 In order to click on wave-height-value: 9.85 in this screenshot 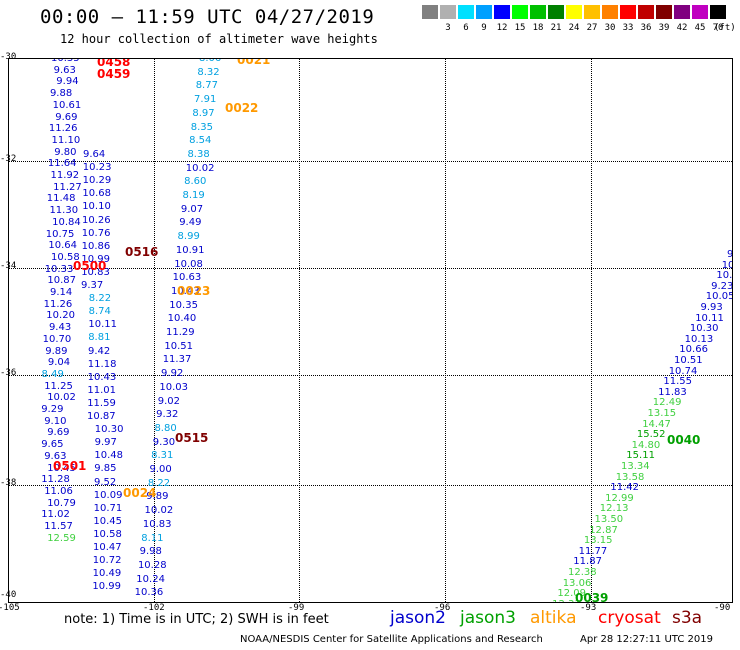, I will do `click(105, 469)`.